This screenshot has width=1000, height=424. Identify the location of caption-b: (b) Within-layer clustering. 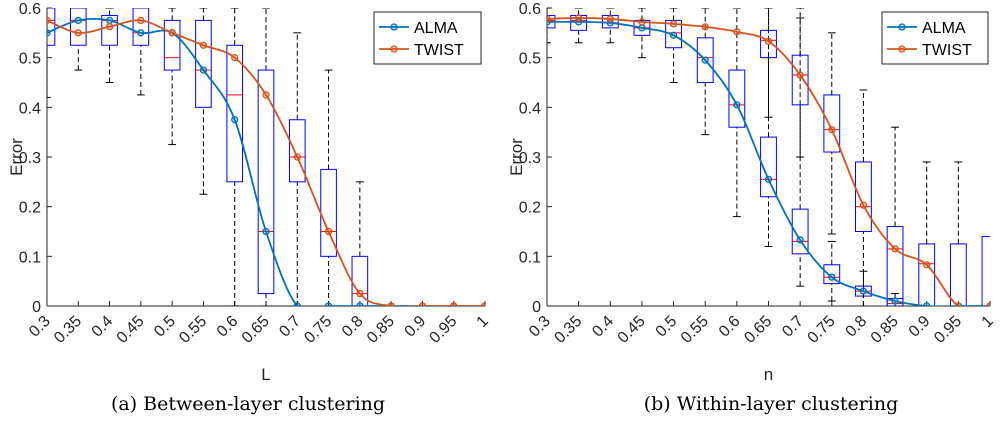
(771, 404).